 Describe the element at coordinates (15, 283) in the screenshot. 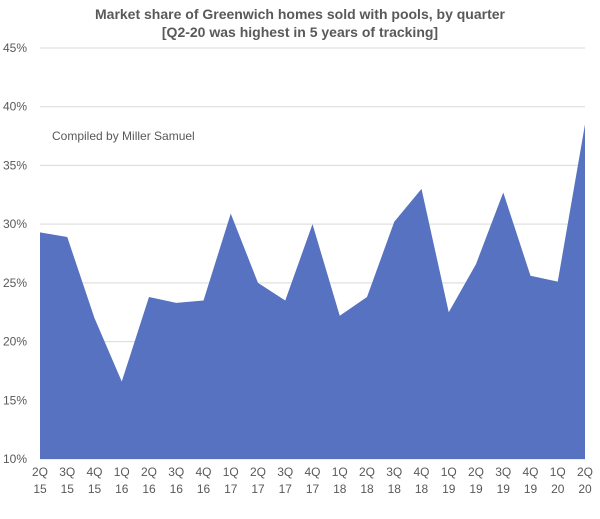

I see `y-tick-label: 25%` at that location.